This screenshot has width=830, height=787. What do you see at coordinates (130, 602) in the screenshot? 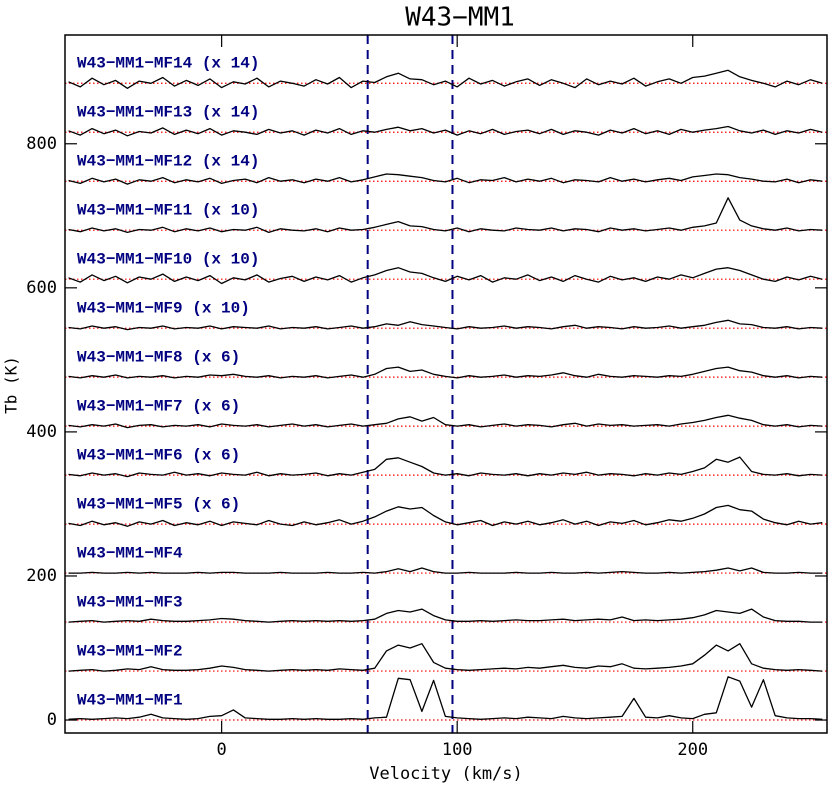
I see `series-label: W43−MM1−MF3` at bounding box center [130, 602].